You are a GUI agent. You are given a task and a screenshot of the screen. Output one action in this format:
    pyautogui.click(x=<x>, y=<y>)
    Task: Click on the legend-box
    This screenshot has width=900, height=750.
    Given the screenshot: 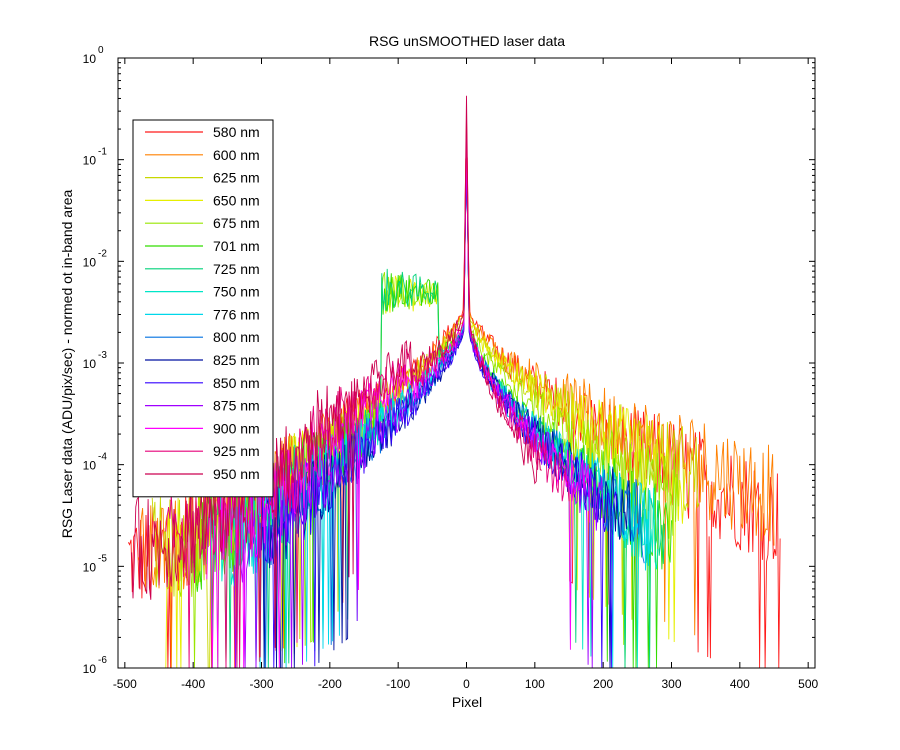 What is the action you would take?
    pyautogui.click(x=203, y=308)
    